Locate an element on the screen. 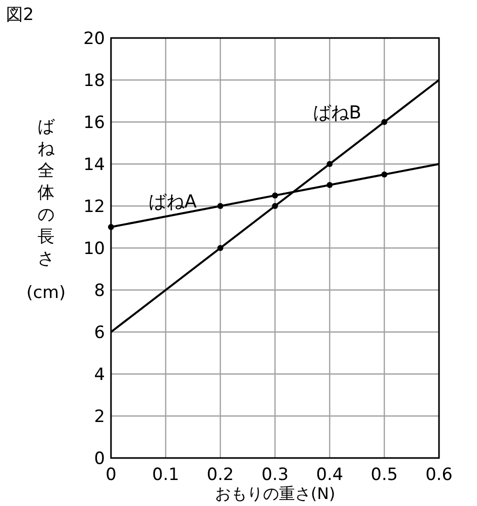  y-tick-label: 18 is located at coordinates (94, 81).